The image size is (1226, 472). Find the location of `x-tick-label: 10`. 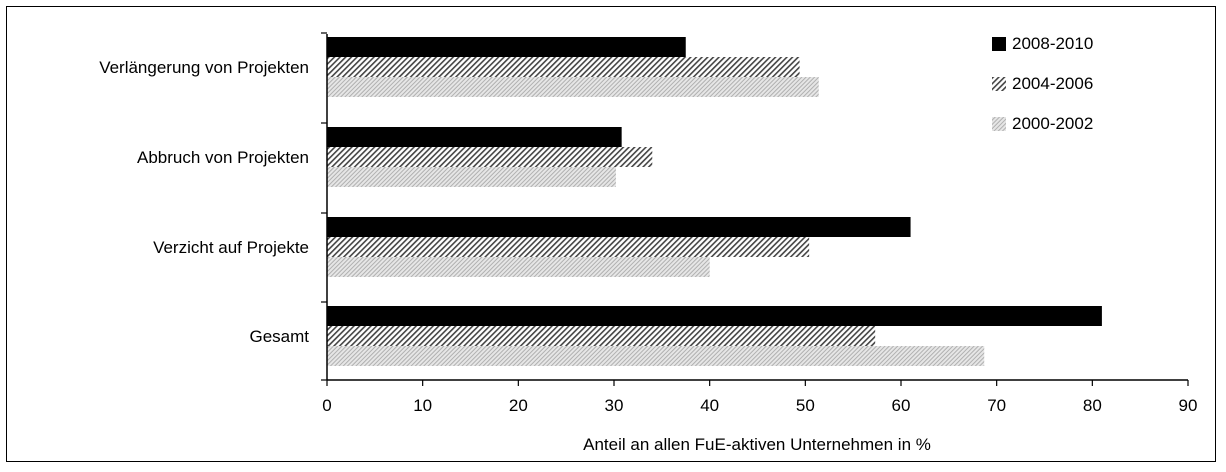

x-tick-label: 10 is located at coordinates (422, 405).